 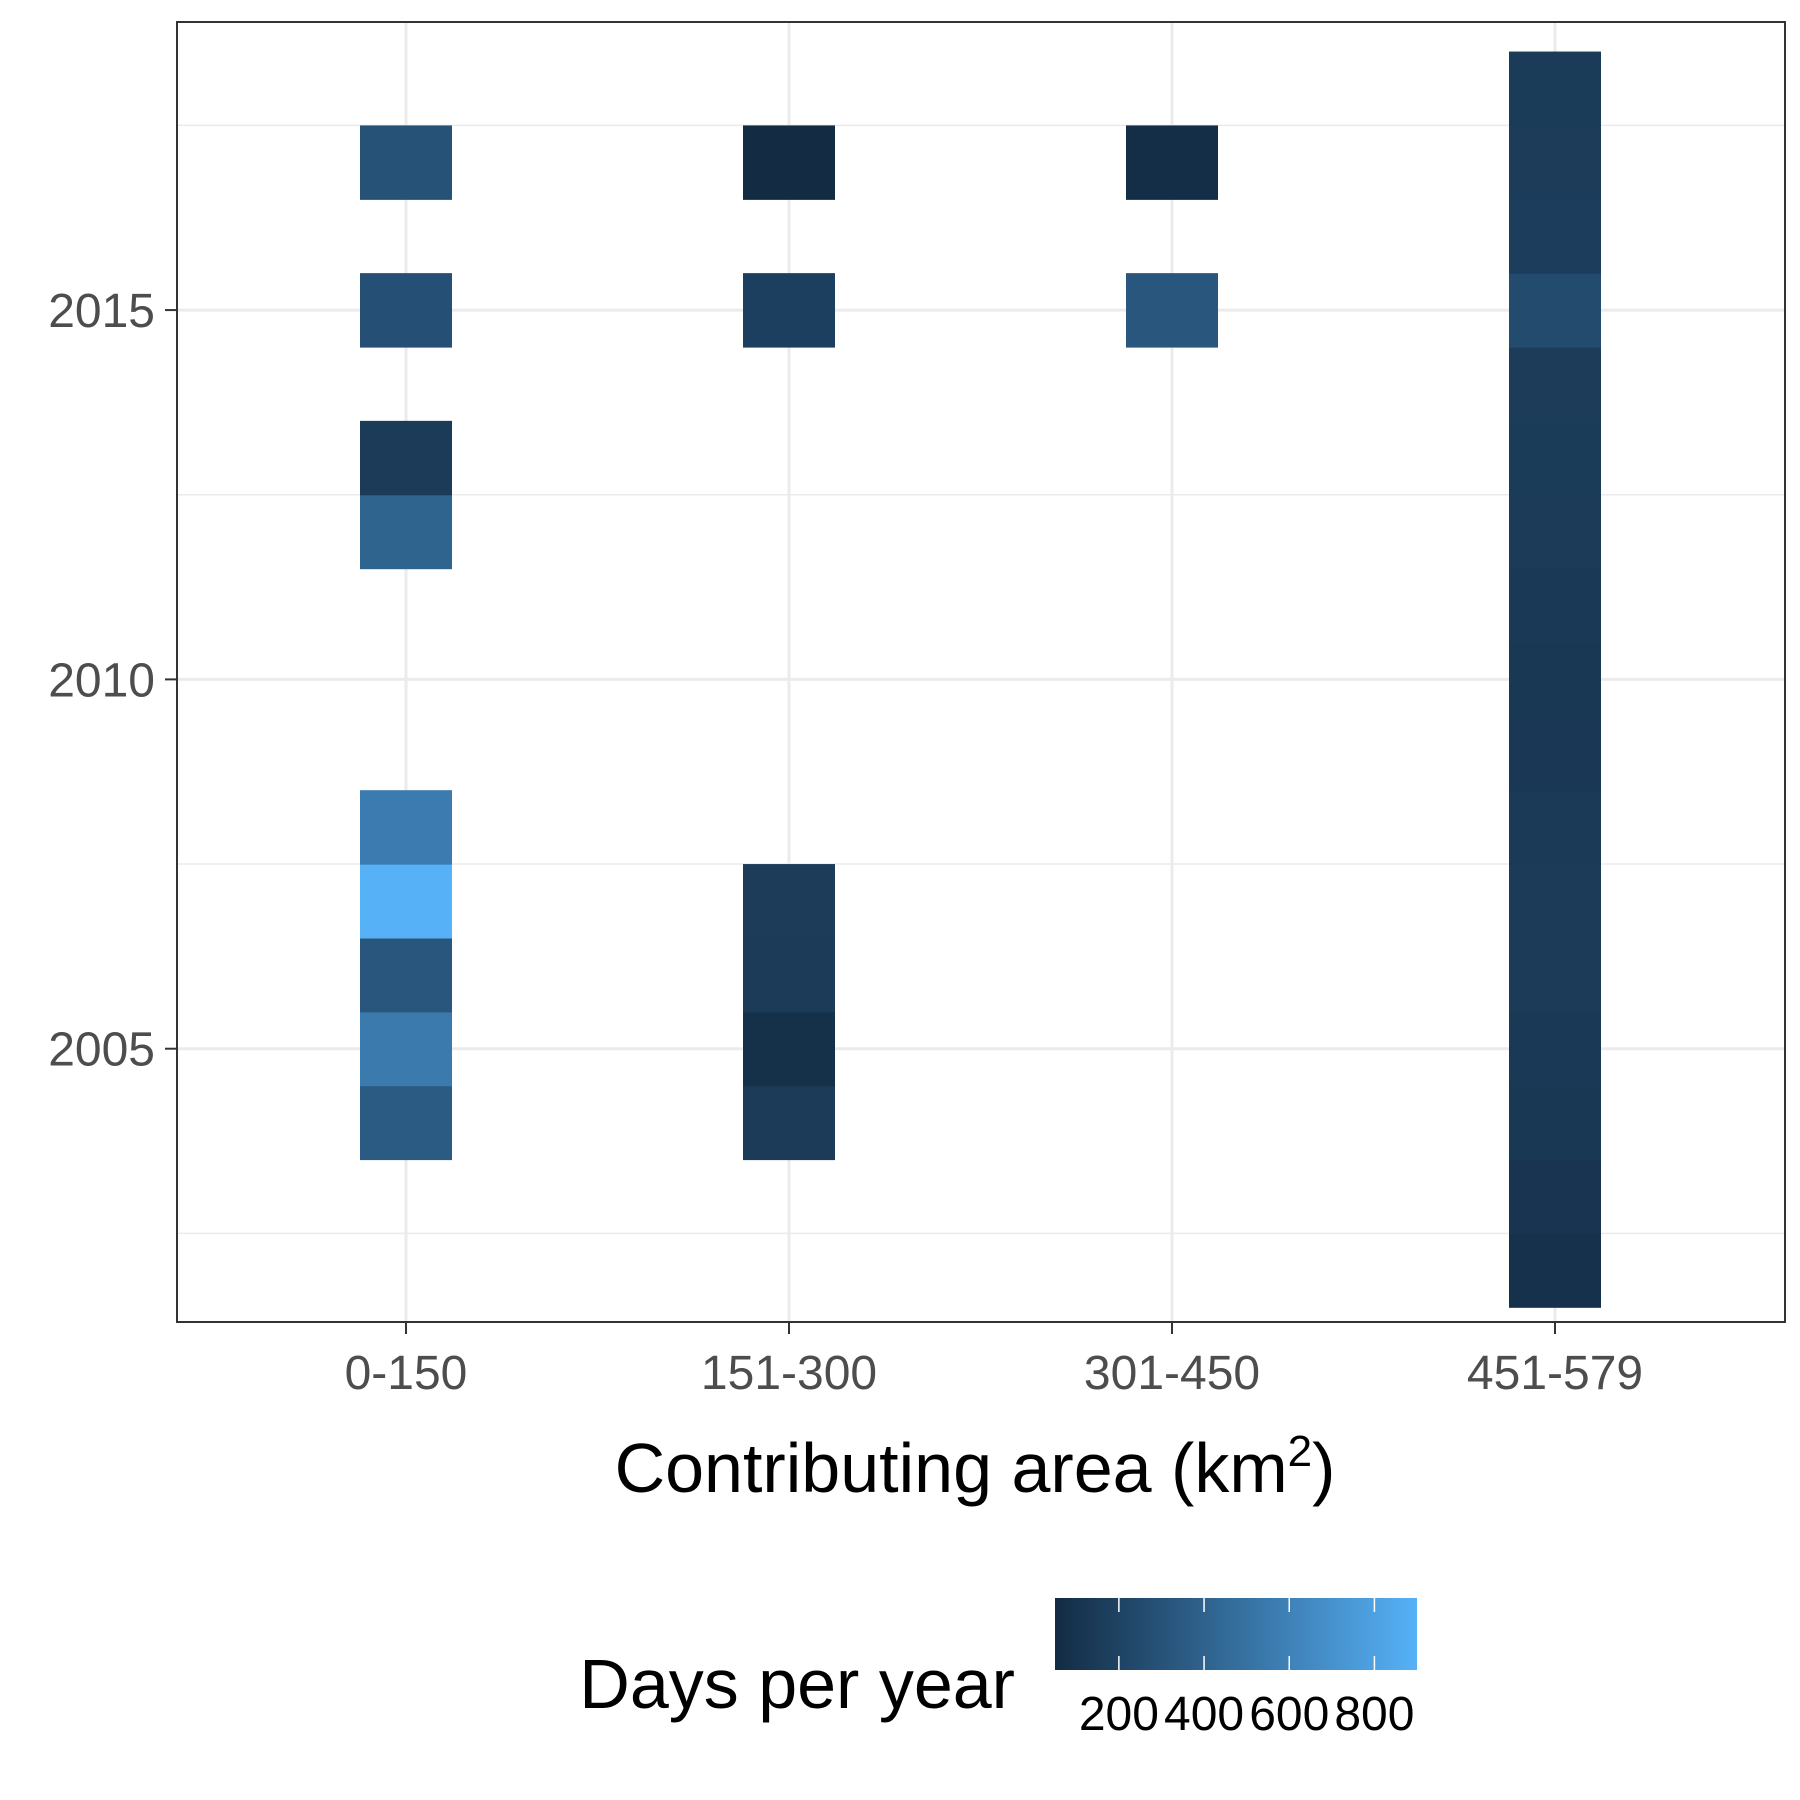 I want to click on x-tick-label: 301-450, so click(x=1172, y=1373).